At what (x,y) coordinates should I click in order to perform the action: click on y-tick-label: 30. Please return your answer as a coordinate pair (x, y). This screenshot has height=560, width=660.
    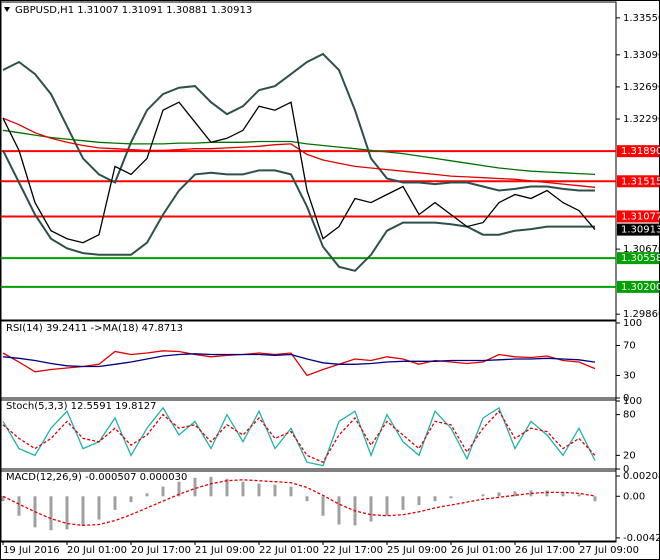
    Looking at the image, I should click on (629, 376).